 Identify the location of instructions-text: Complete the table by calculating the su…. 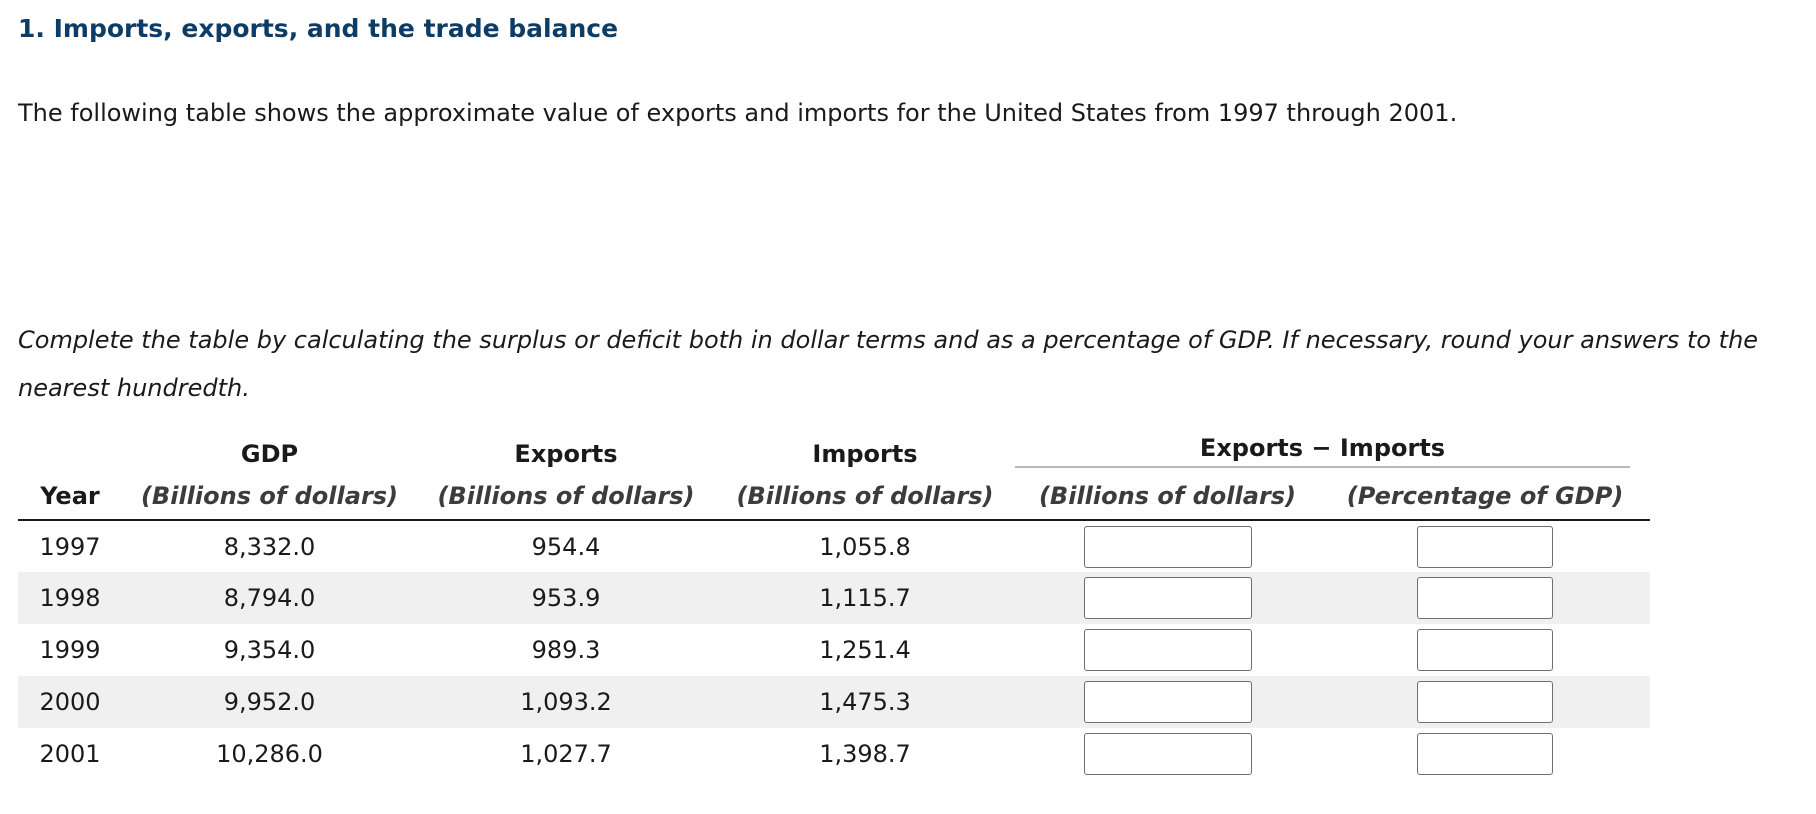
(888, 364).